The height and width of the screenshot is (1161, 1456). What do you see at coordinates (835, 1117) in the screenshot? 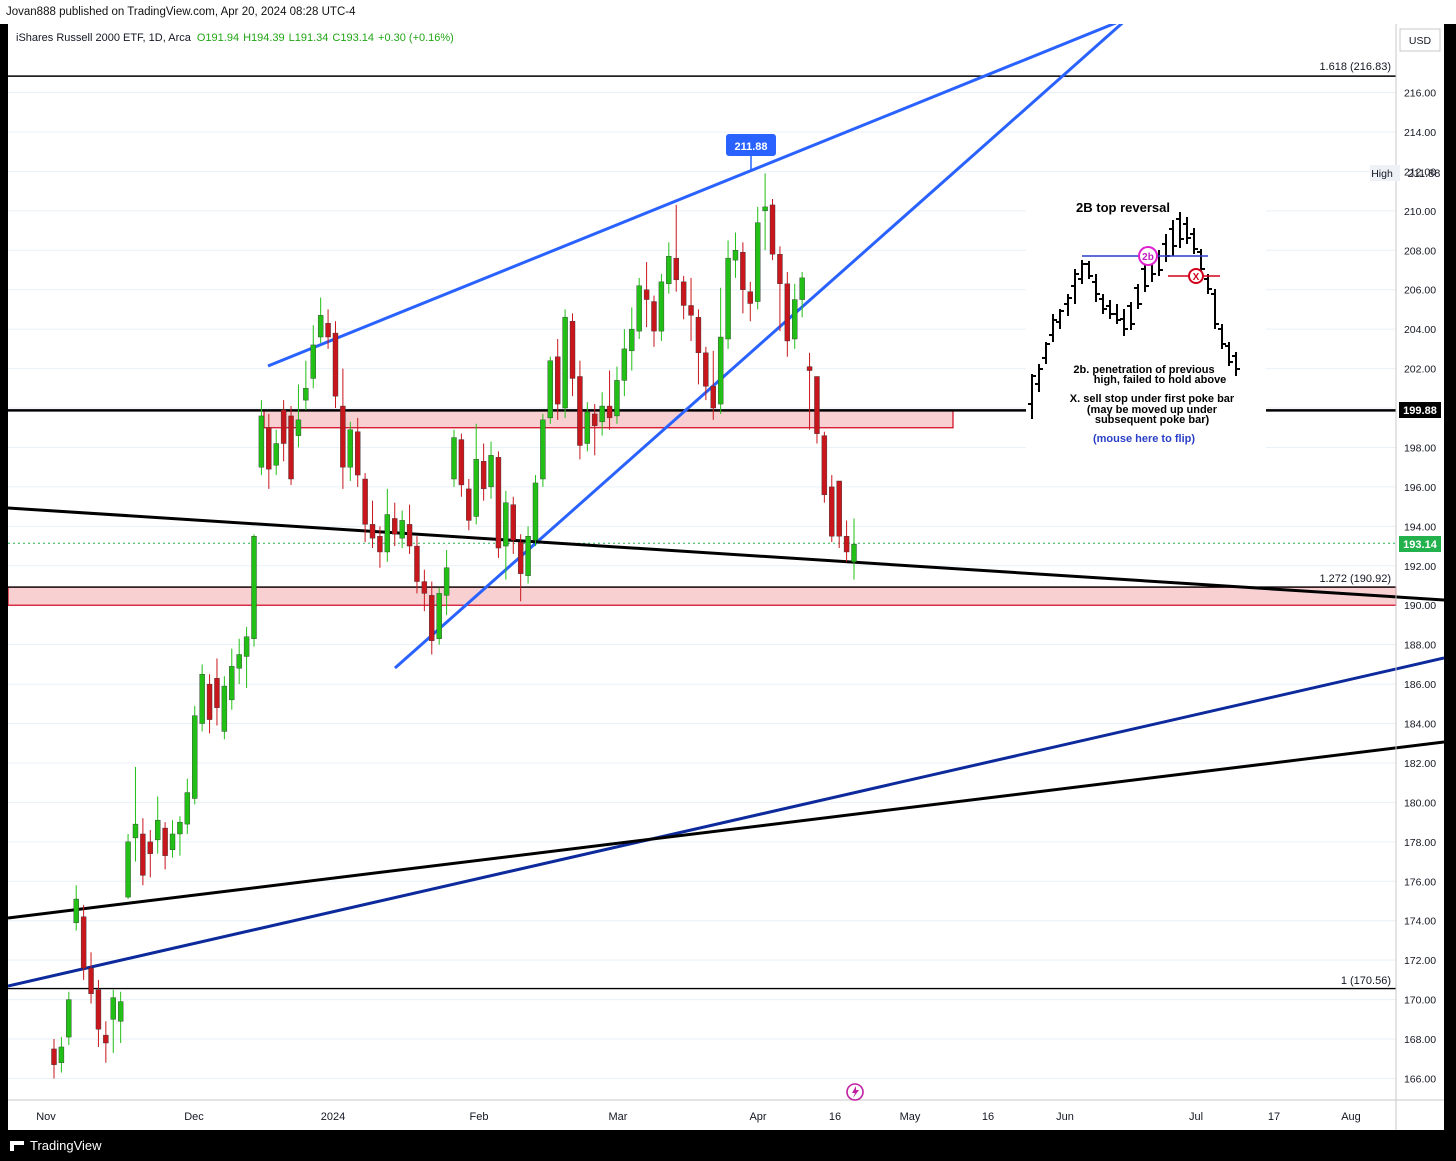
I see `time-tick-6: 16` at bounding box center [835, 1117].